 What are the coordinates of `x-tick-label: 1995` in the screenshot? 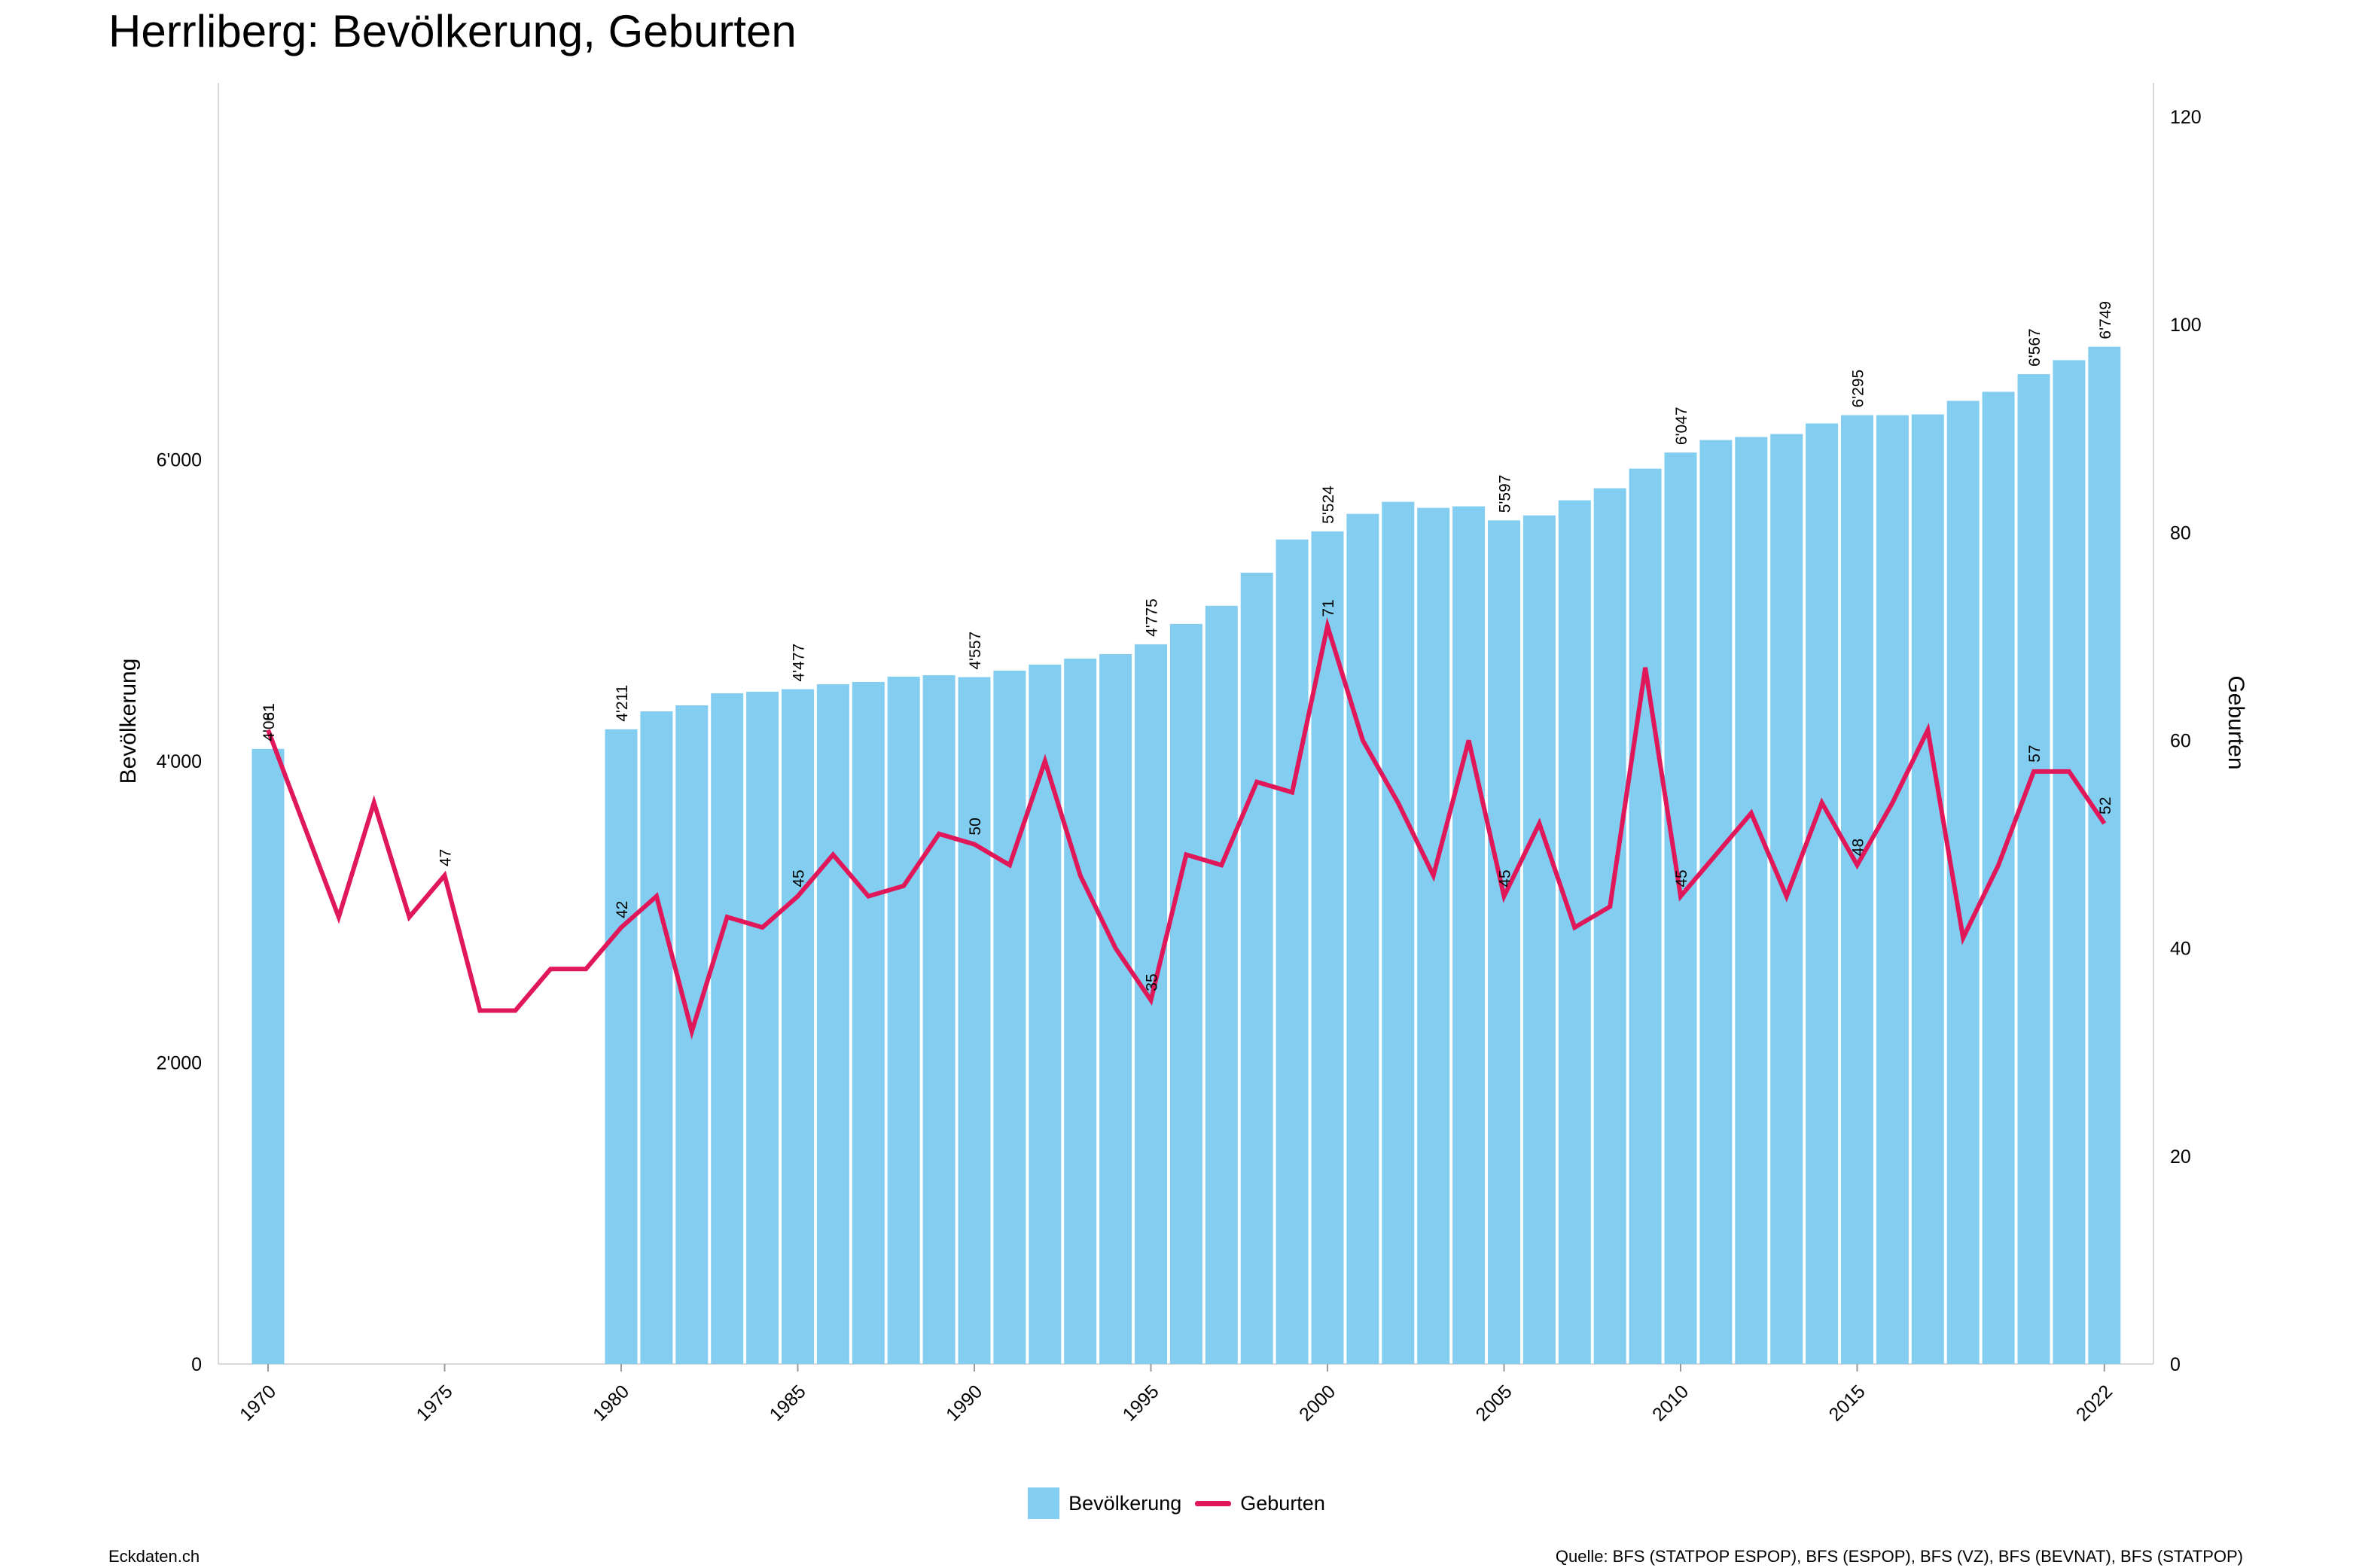 It's located at (1141, 1403).